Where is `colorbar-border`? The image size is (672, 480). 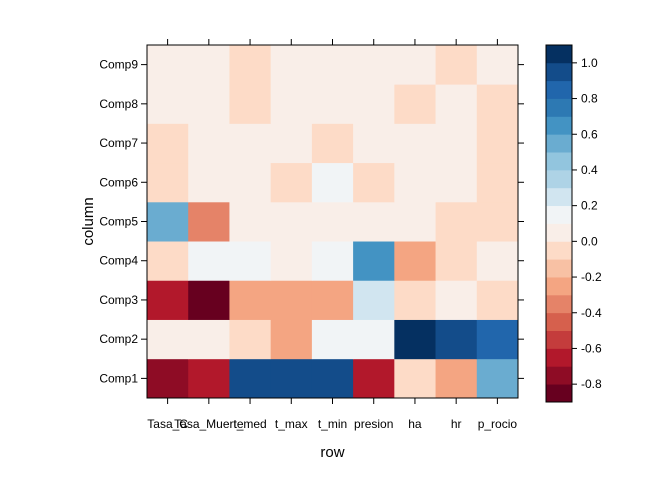 colorbar-border is located at coordinates (559, 223).